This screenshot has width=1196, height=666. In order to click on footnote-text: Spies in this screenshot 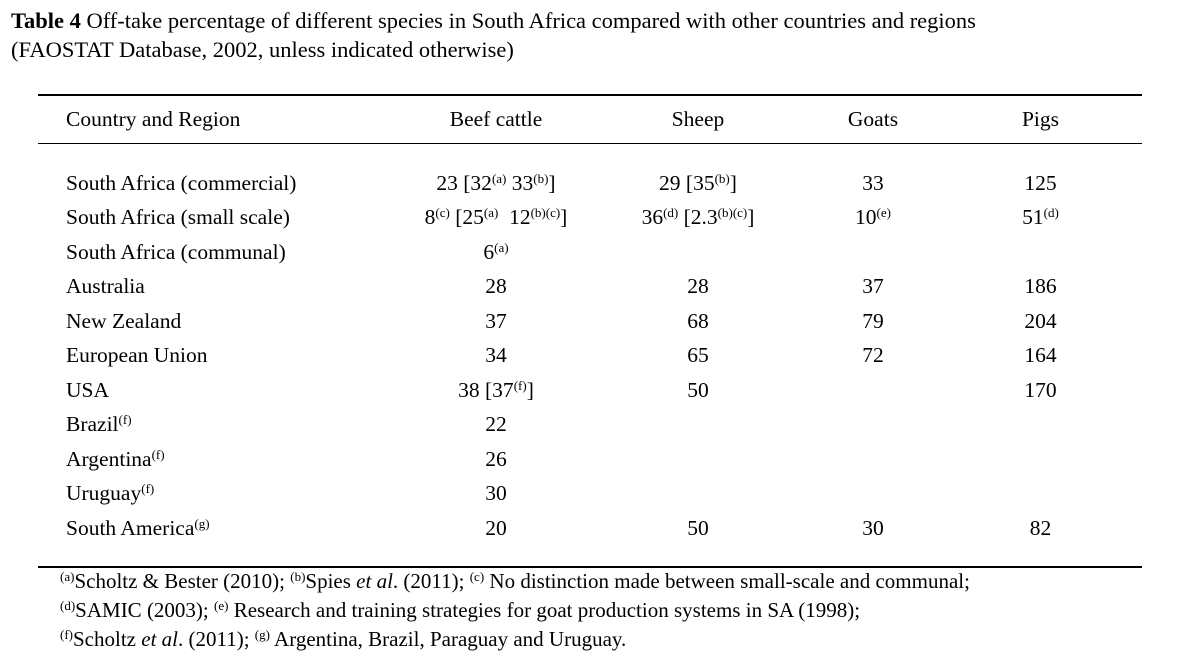, I will do `click(331, 581)`.